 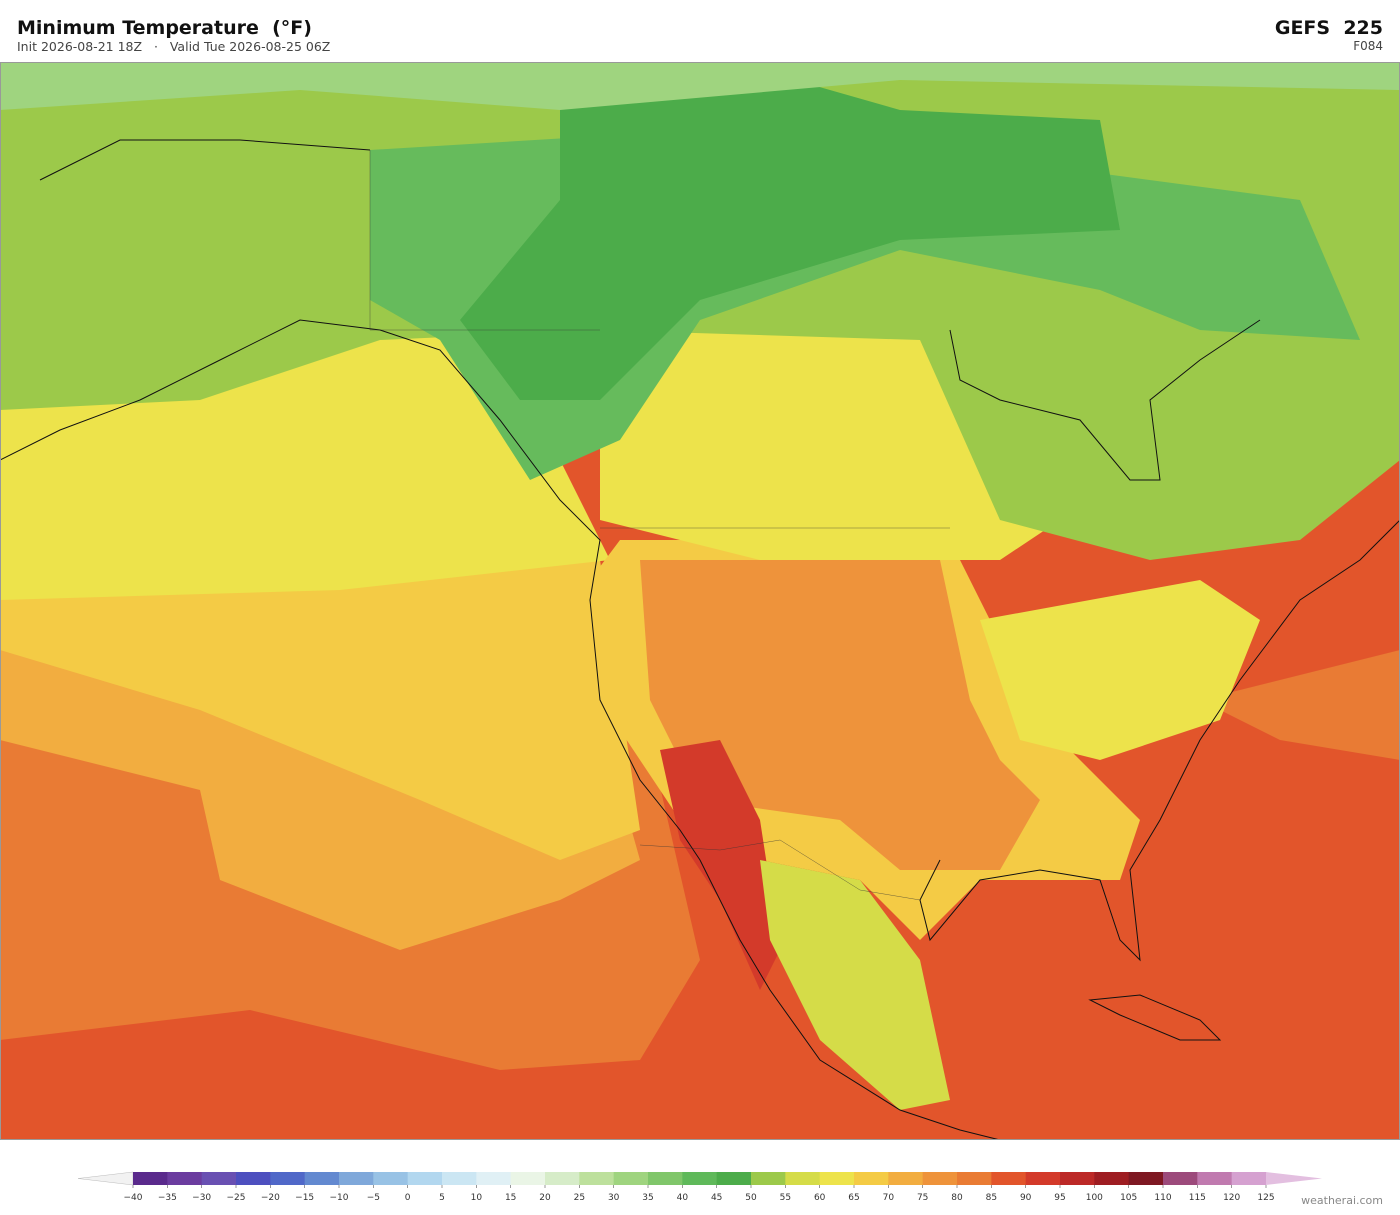 I want to click on colorbar-tick-label: 45, so click(x=716, y=1198).